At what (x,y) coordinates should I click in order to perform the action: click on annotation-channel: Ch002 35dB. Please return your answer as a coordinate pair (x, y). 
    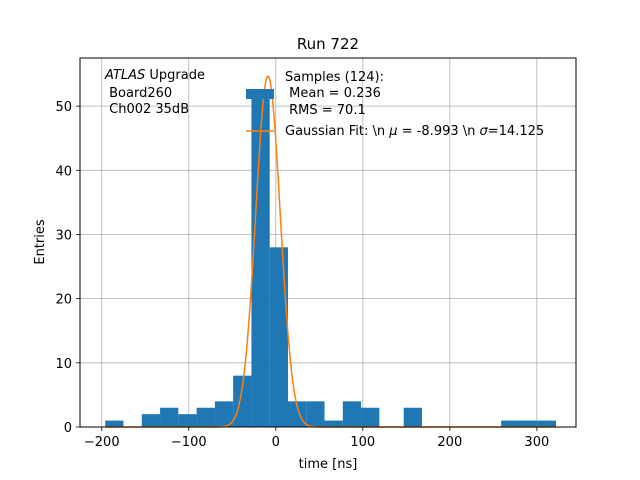
    Looking at the image, I should click on (147, 109).